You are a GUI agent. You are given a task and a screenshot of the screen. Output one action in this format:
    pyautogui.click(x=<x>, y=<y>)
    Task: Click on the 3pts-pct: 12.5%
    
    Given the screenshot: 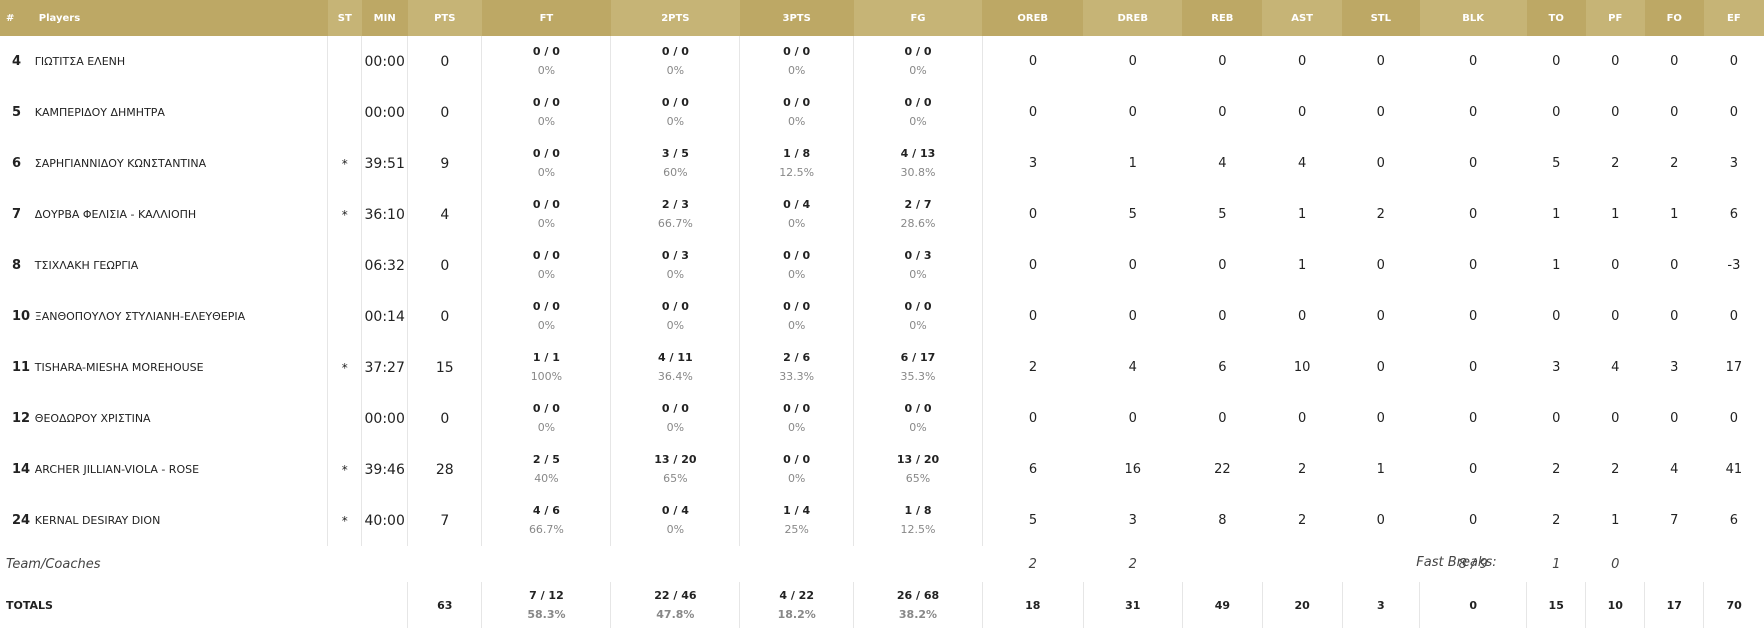 What is the action you would take?
    pyautogui.click(x=797, y=172)
    